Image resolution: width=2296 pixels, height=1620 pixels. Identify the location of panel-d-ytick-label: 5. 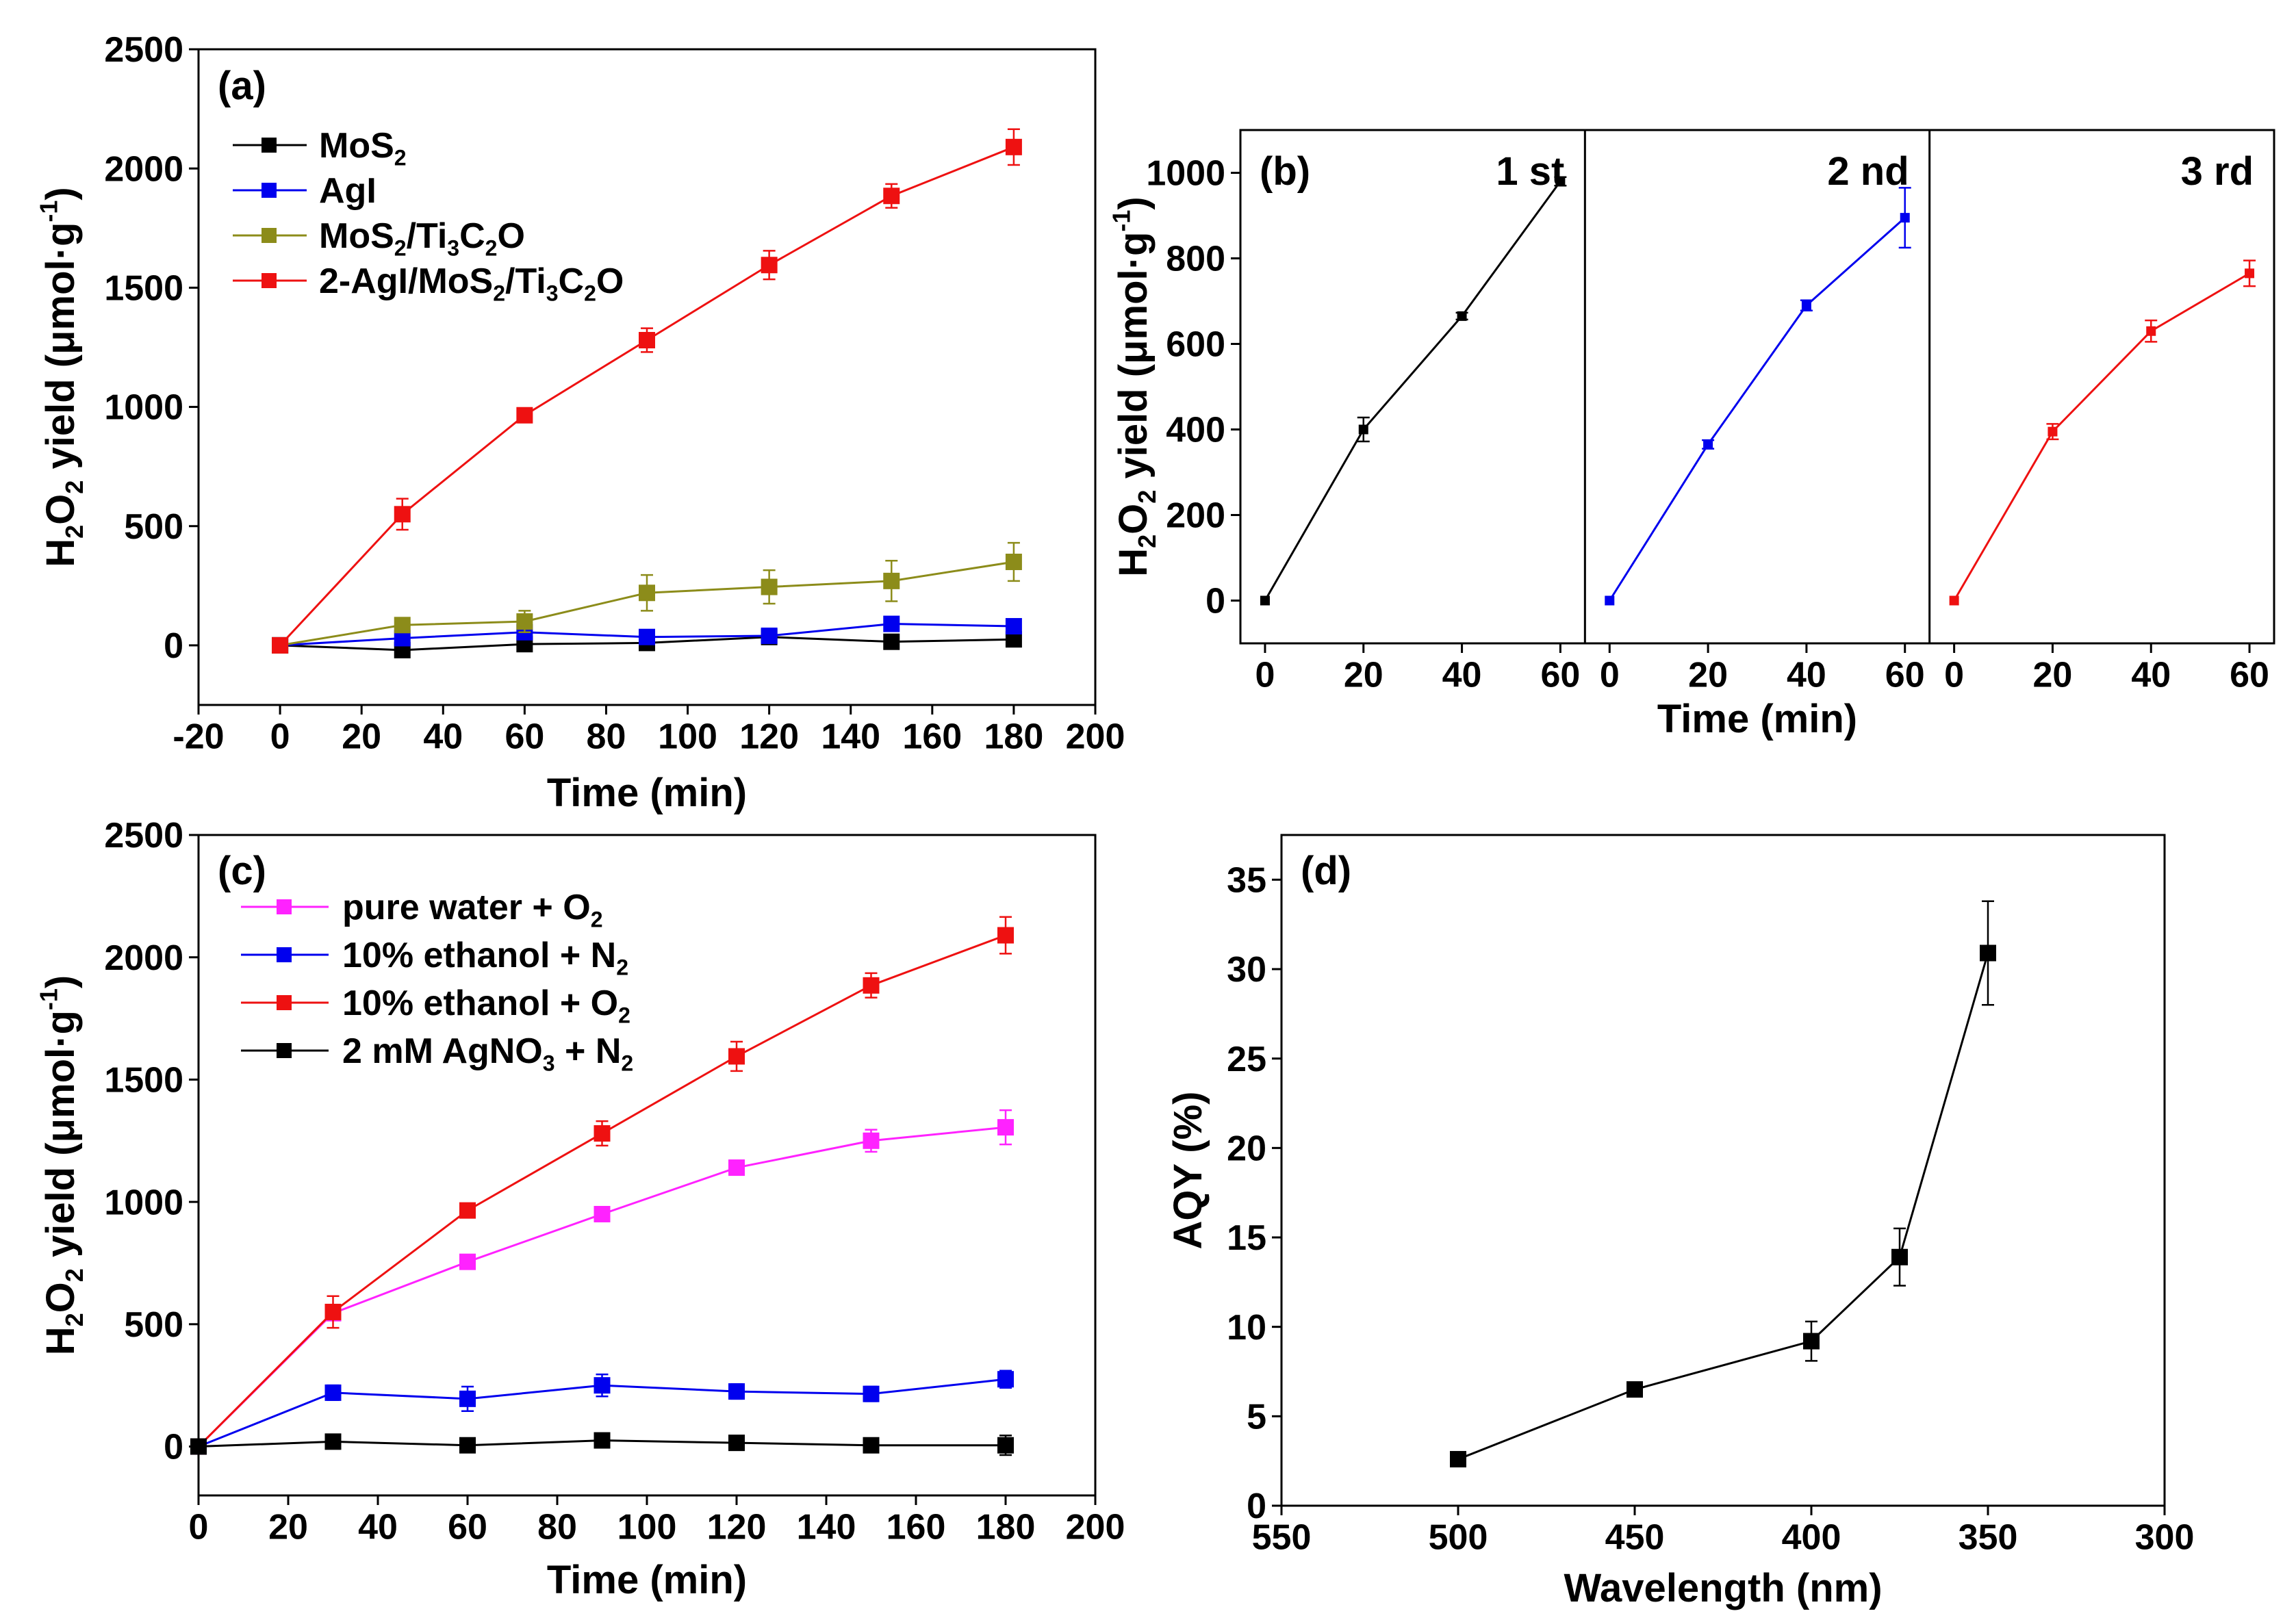
(1256, 1417).